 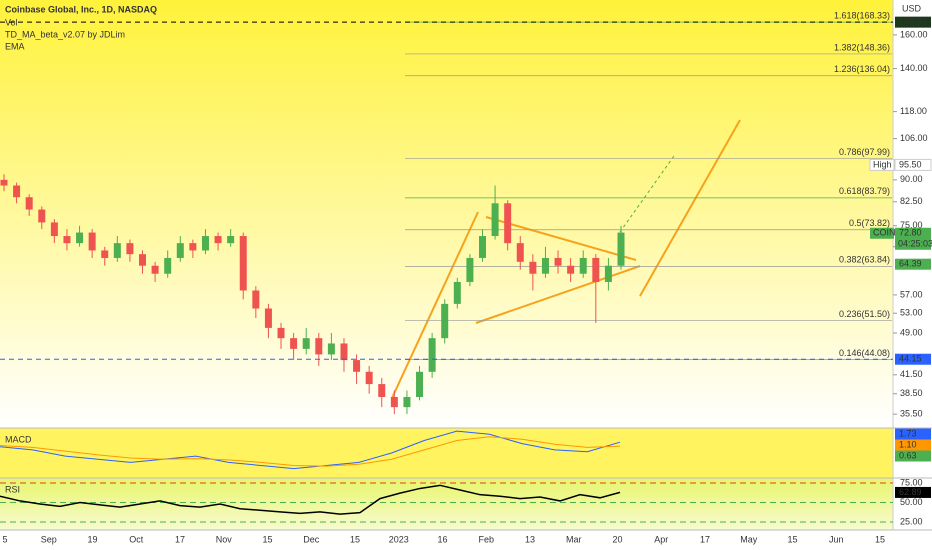 I want to click on price-label: 95.50, so click(x=910, y=164).